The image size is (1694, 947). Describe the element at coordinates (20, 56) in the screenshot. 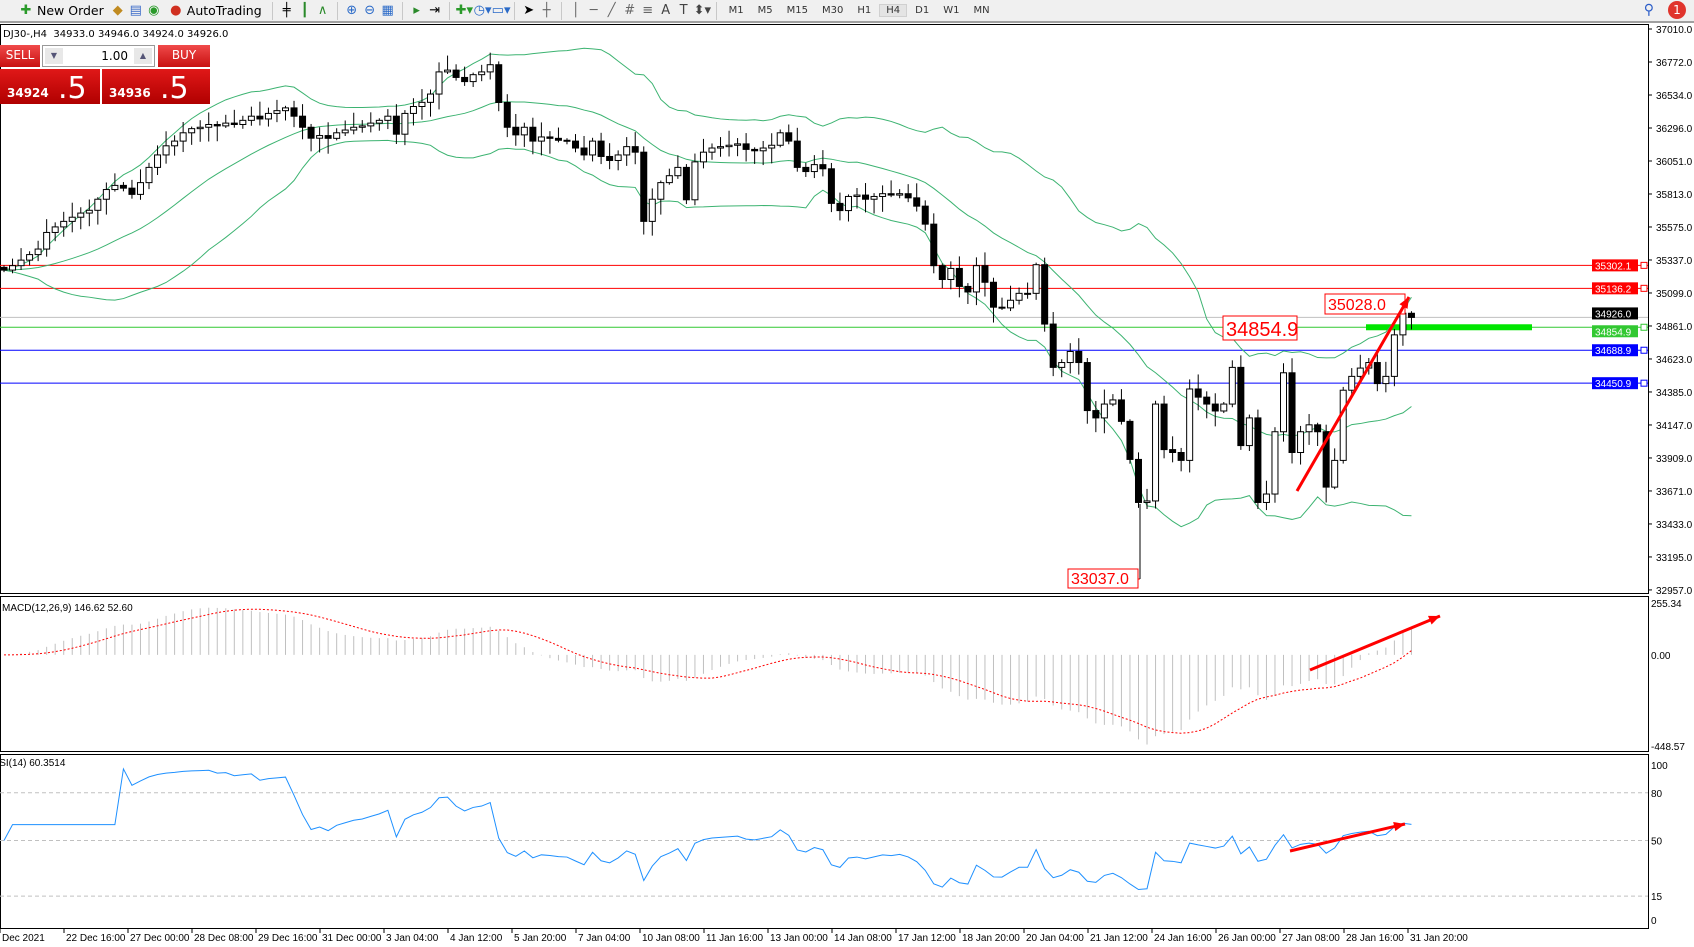

I see `sell-button: SELL` at that location.